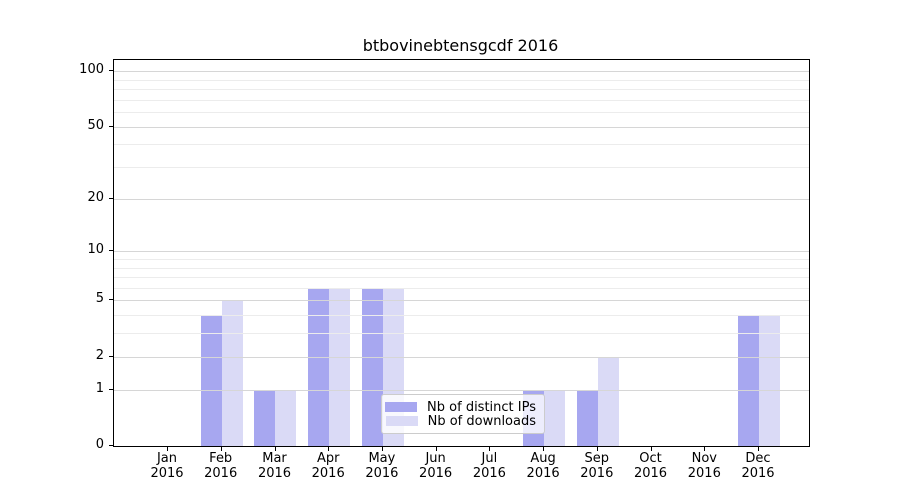  What do you see at coordinates (99, 388) in the screenshot?
I see `y-tick-label: 1` at bounding box center [99, 388].